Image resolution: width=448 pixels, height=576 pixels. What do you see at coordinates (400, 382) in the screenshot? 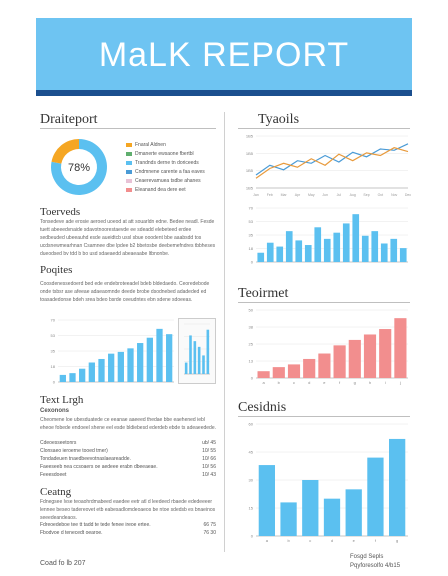
I see `x-tick-label: j` at bounding box center [400, 382].